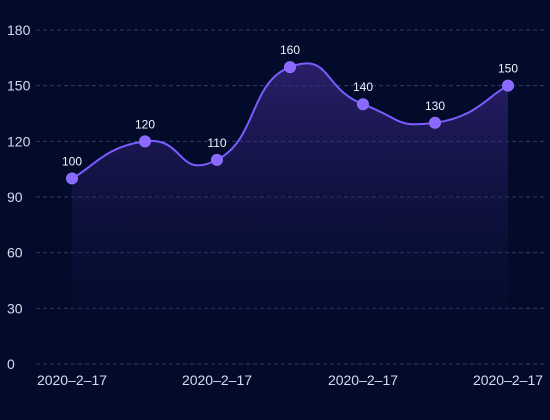 Image resolution: width=550 pixels, height=420 pixels. Describe the element at coordinates (435, 106) in the screenshot. I see `data-label: 130` at that location.